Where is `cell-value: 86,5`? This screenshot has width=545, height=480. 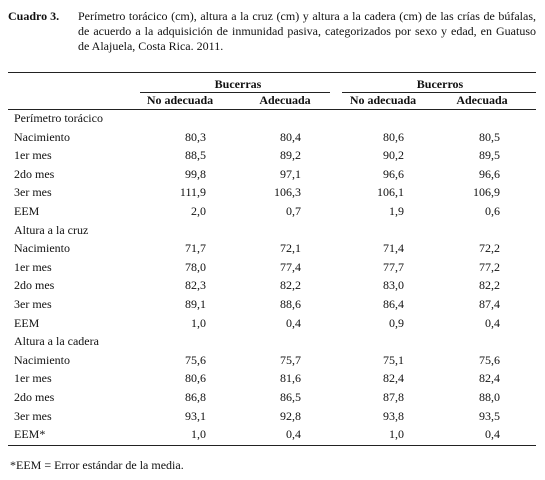
cell-value: 86,5 is located at coordinates (290, 397).